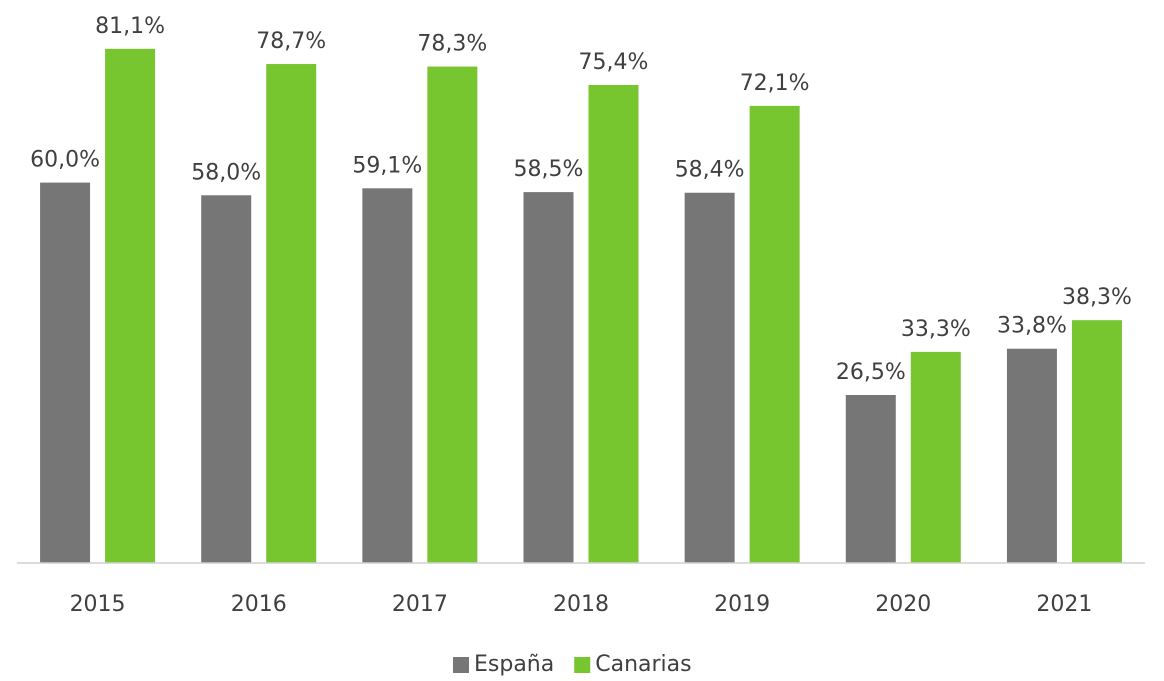 This screenshot has height=681, width=1164. Describe the element at coordinates (581, 604) in the screenshot. I see `x-tick-label: 2018` at that location.